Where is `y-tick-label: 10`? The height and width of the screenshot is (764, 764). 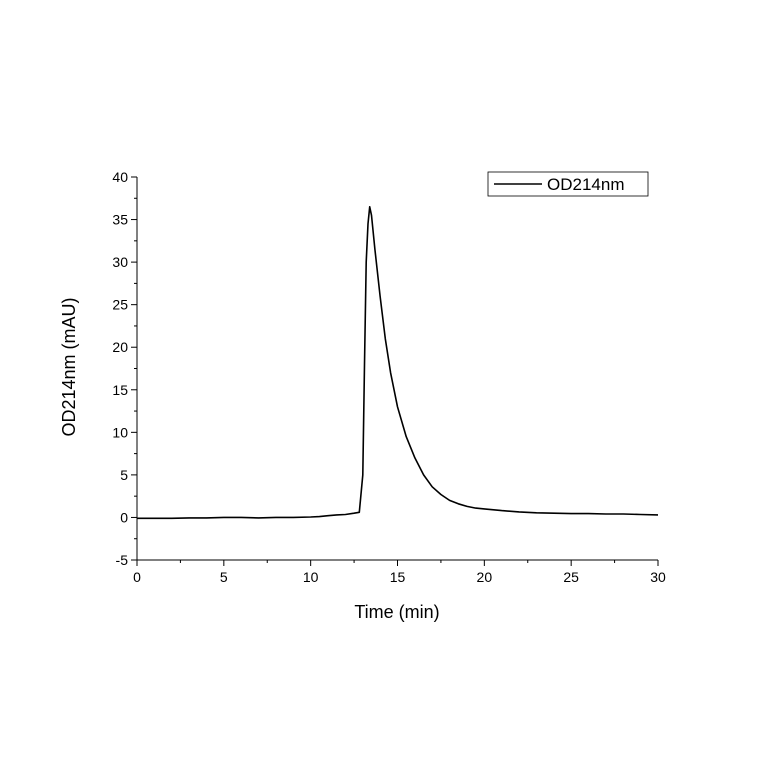
y-tick-label: 10 is located at coordinates (120, 432).